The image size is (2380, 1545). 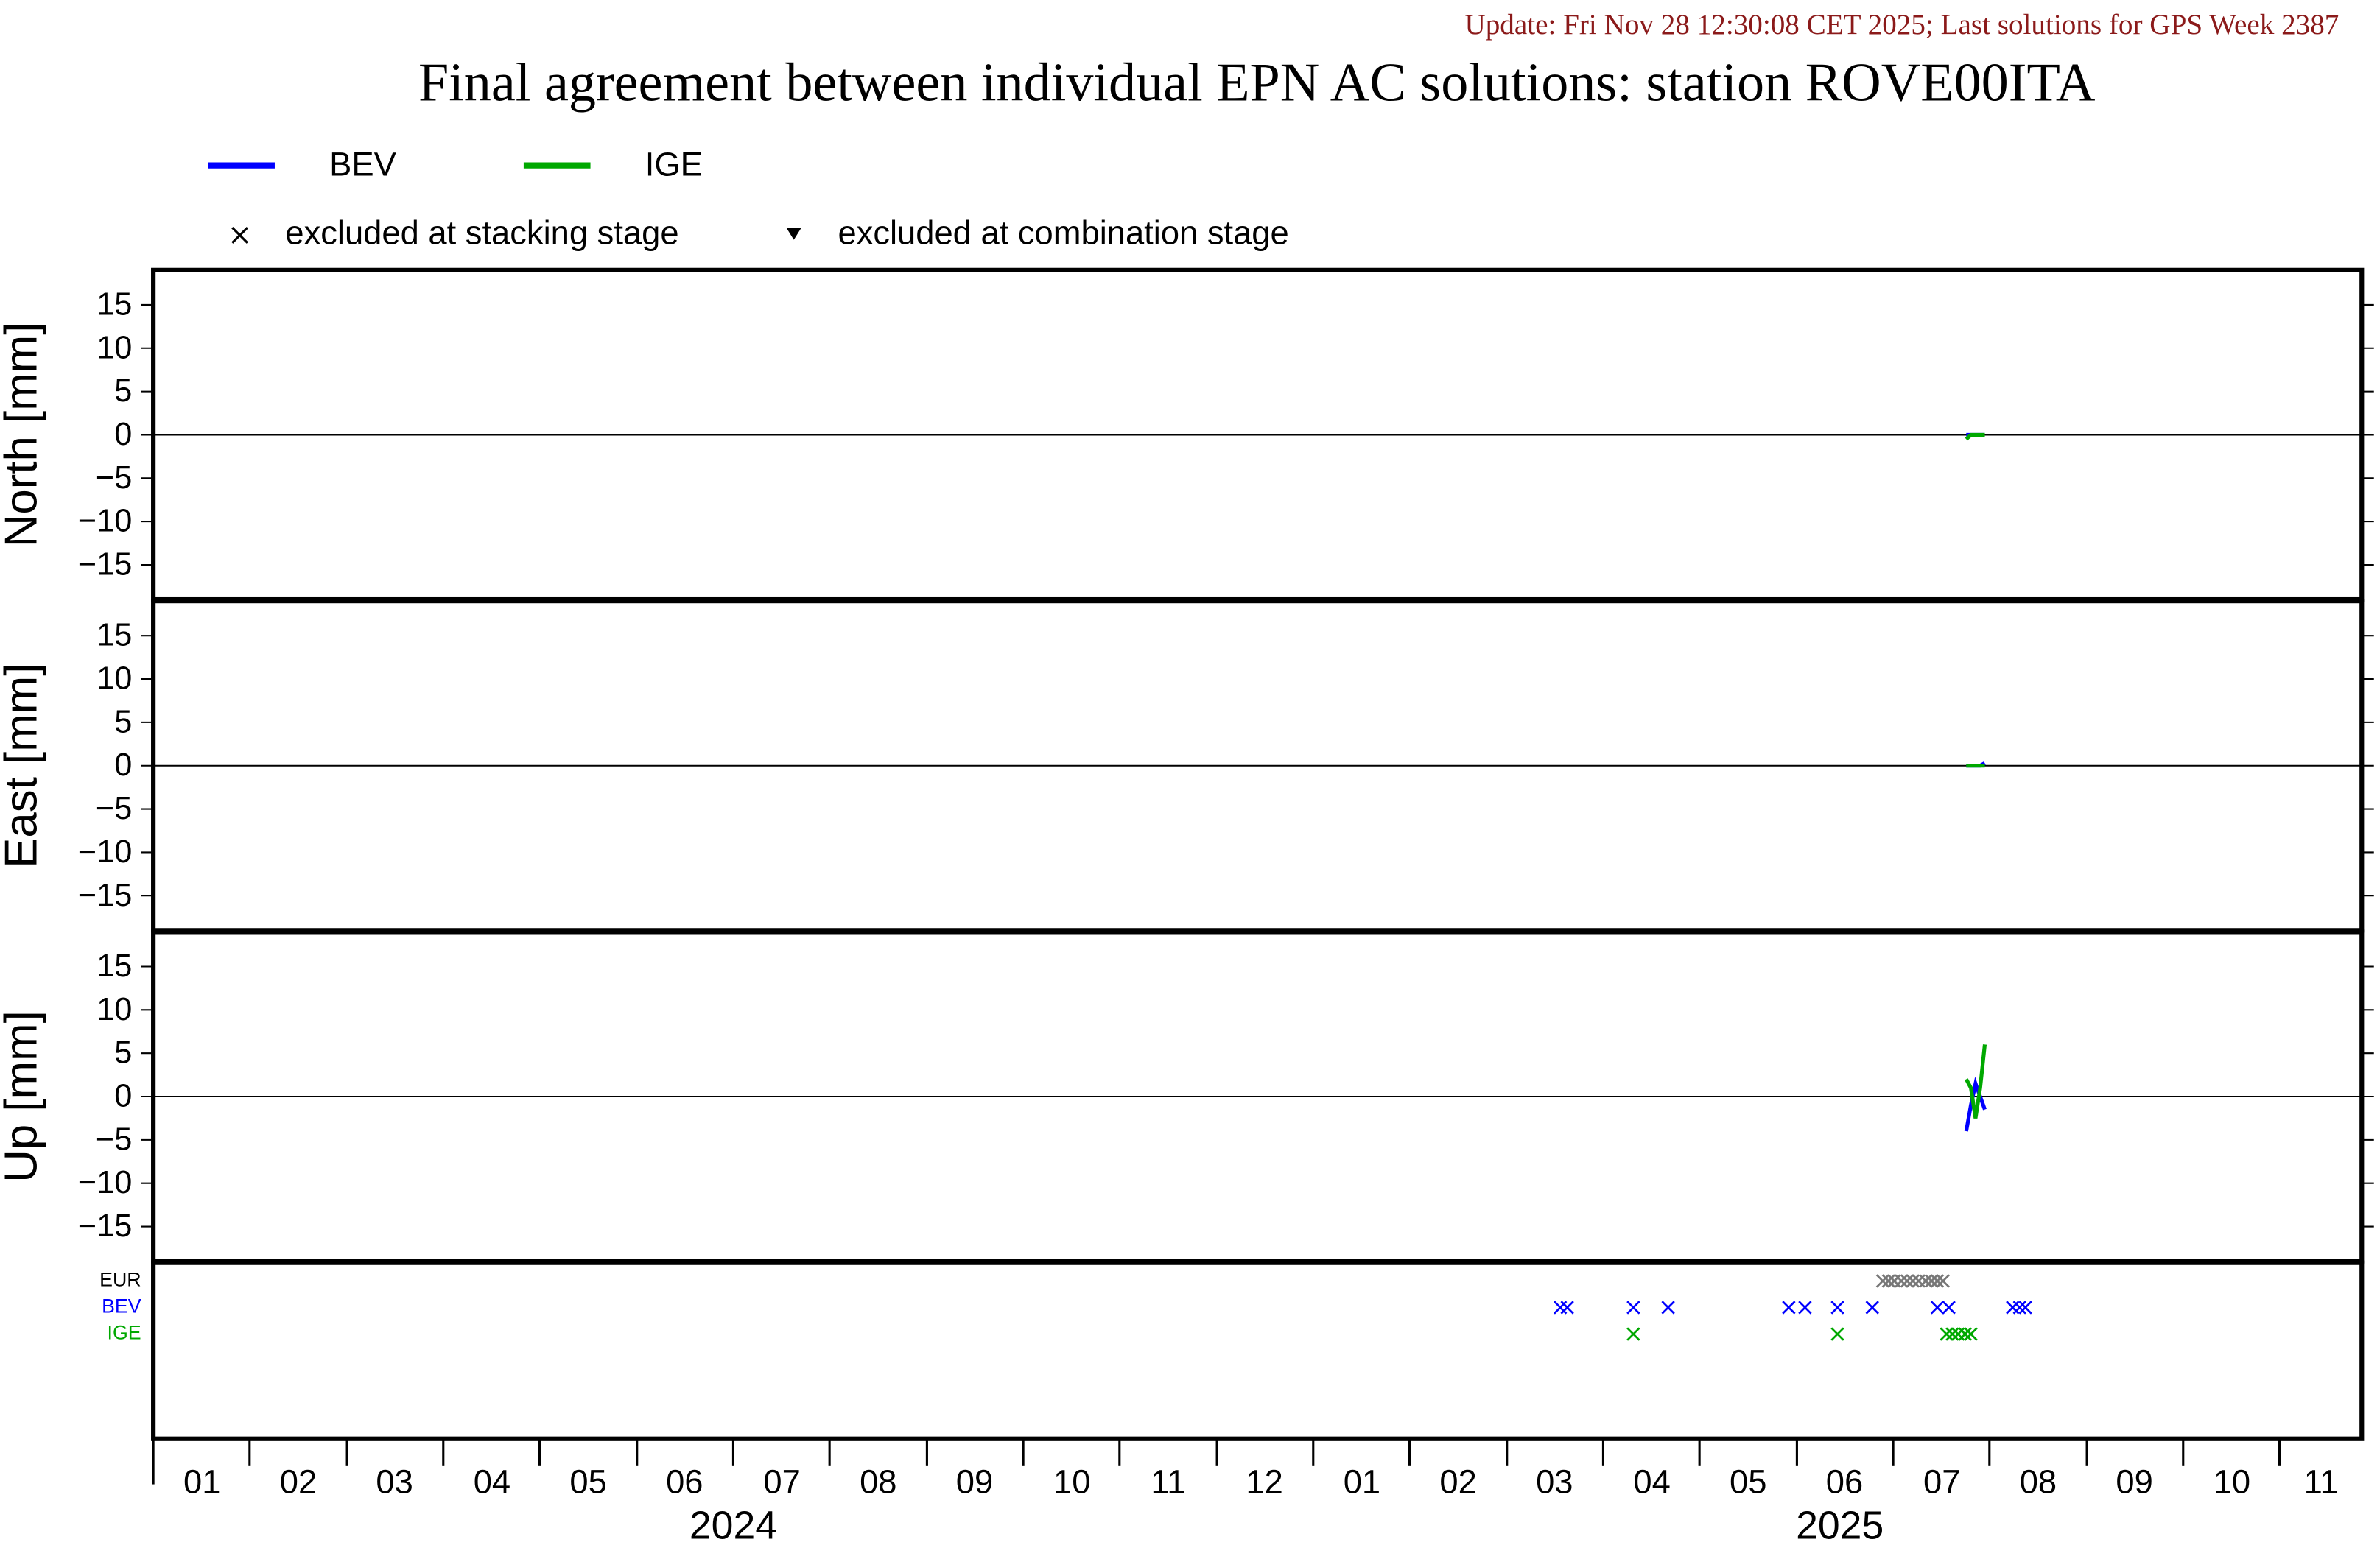 I want to click on legend-marker-label: excluded at combination stage, so click(x=1063, y=233).